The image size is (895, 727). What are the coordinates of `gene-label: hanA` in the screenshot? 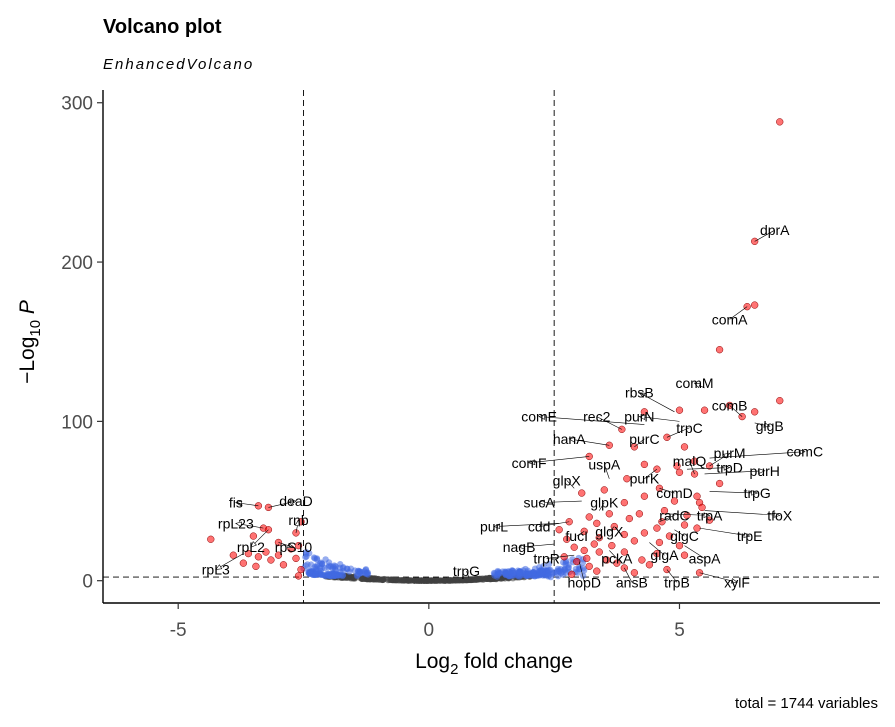 It's located at (569, 439).